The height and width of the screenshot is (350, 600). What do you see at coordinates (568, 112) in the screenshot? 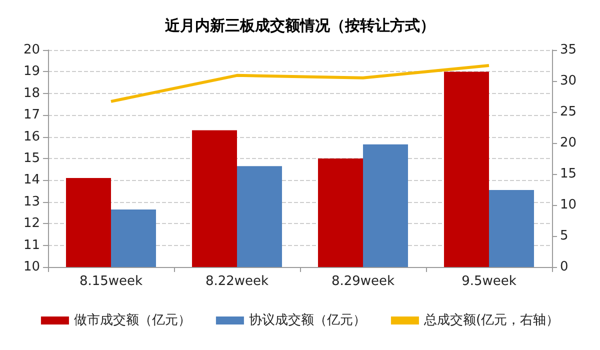
I see `y2-tick-label: 25` at bounding box center [568, 112].